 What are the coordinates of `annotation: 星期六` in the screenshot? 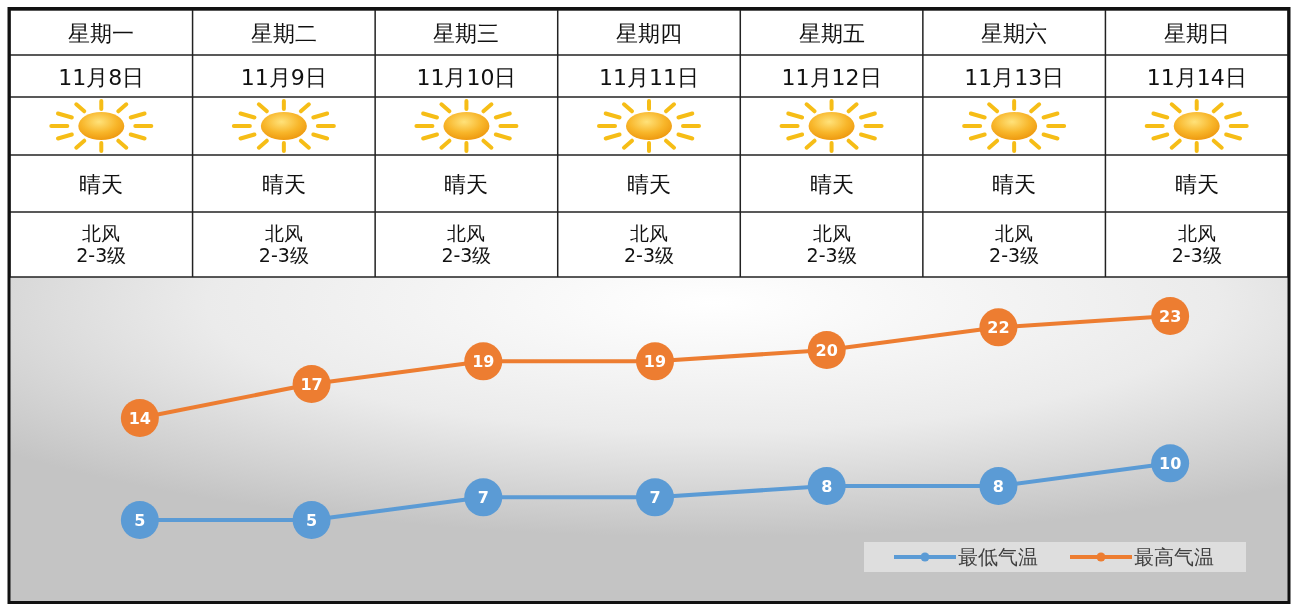 It's located at (1014, 33).